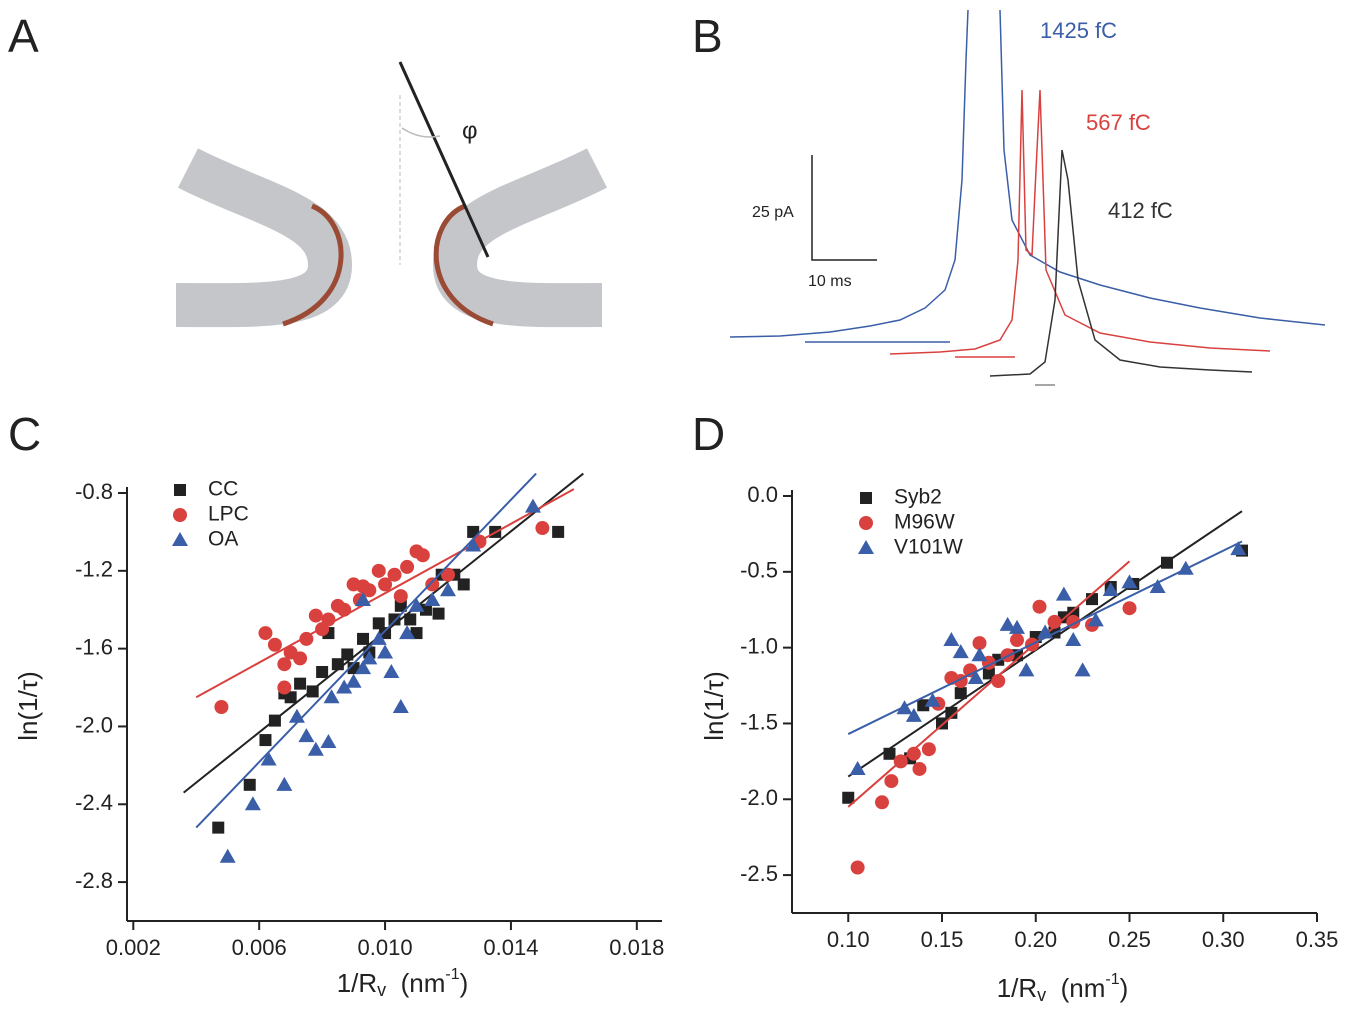  What do you see at coordinates (762, 494) in the screenshot?
I see `y-tick-label: 0.0` at bounding box center [762, 494].